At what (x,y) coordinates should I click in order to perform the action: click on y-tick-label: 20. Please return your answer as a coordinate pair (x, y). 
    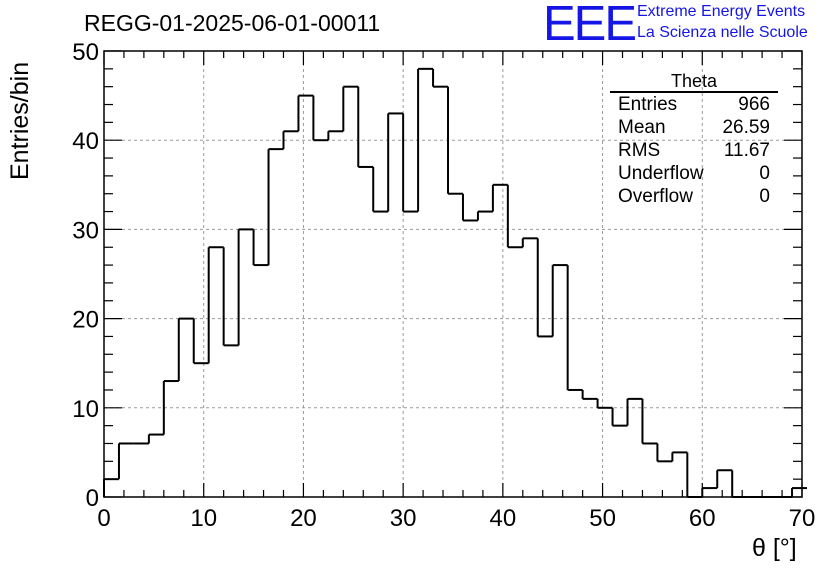
    Looking at the image, I should click on (85, 320).